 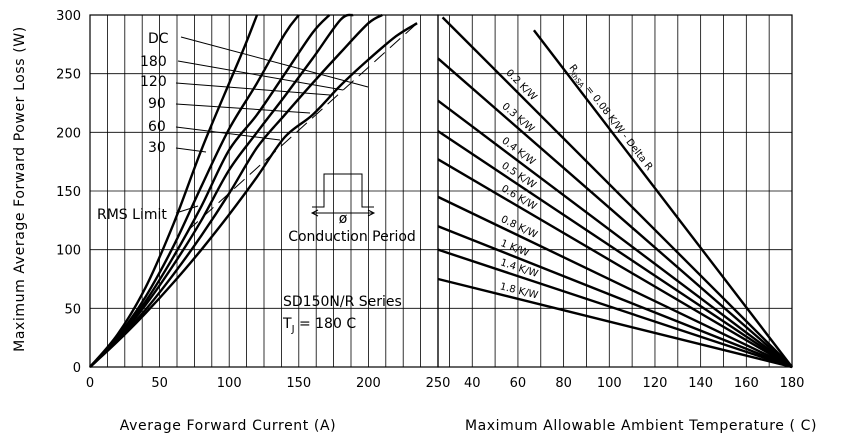 I want to click on y-tick-label: 200, so click(x=68, y=133).